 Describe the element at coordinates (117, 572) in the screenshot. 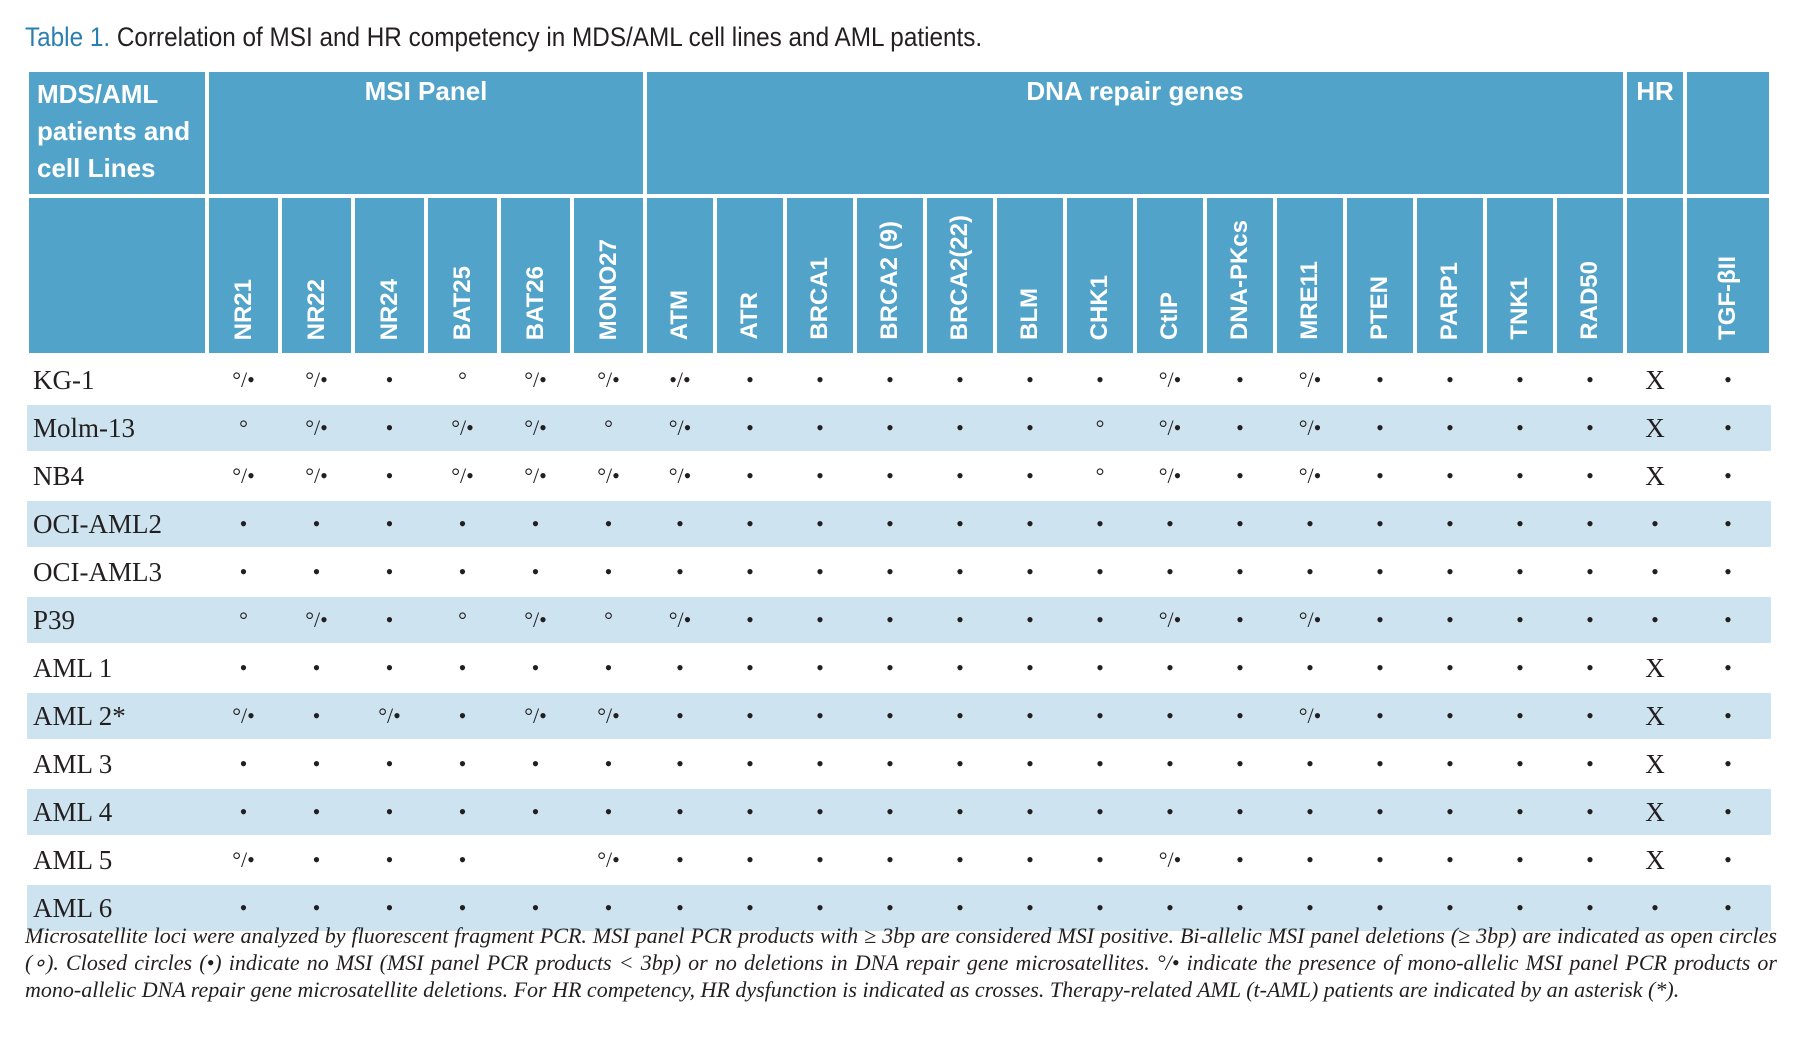

I see `row-name: OCI-AML3` at that location.